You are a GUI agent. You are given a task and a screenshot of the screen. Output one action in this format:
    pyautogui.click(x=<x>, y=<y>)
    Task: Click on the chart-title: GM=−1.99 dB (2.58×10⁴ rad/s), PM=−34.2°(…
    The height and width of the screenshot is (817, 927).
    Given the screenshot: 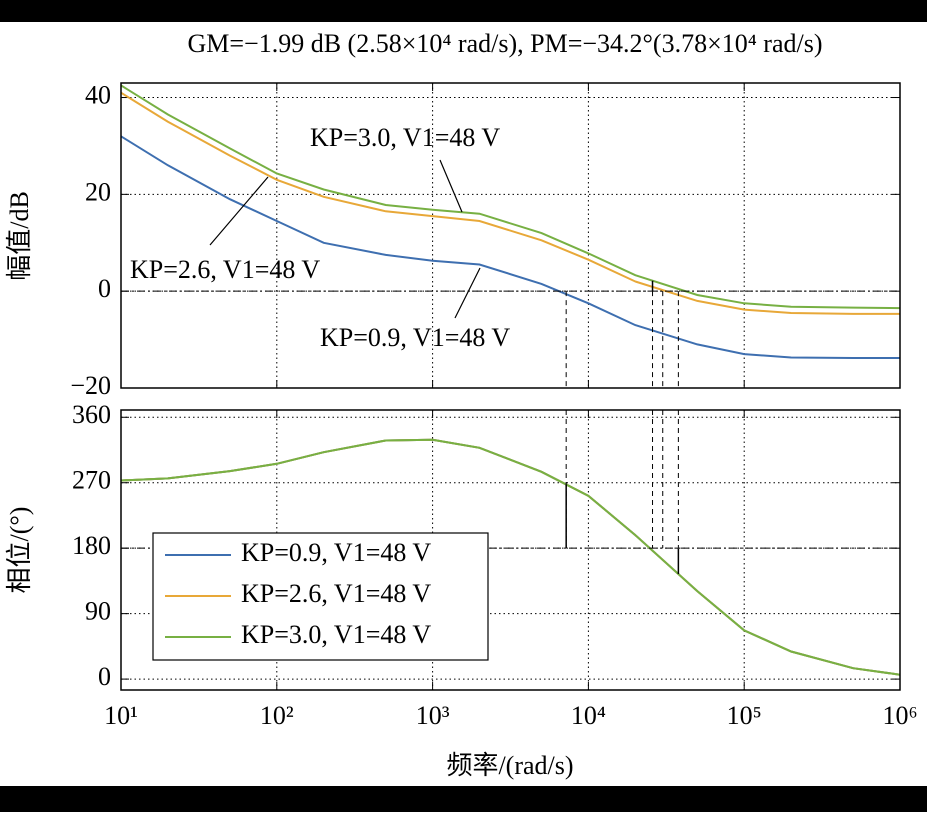 What is the action you would take?
    pyautogui.click(x=504, y=43)
    